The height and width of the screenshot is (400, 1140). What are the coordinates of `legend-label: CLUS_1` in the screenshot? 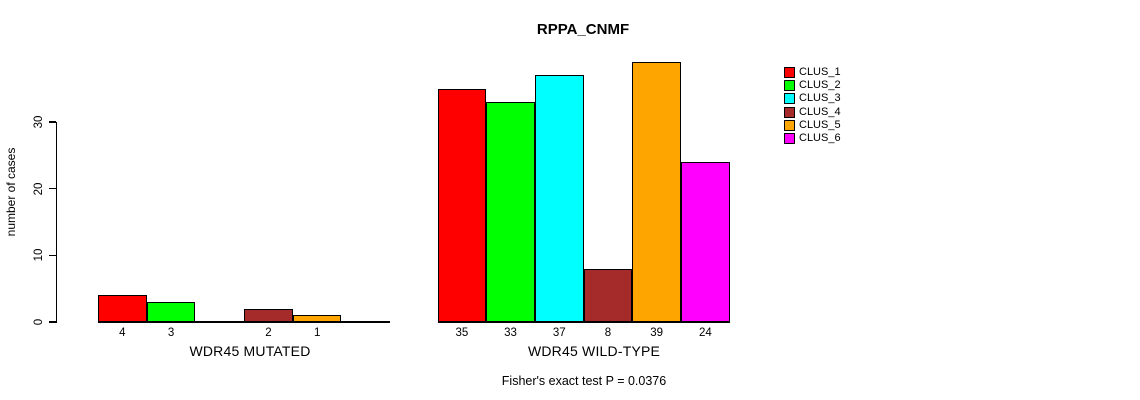 It's located at (820, 72).